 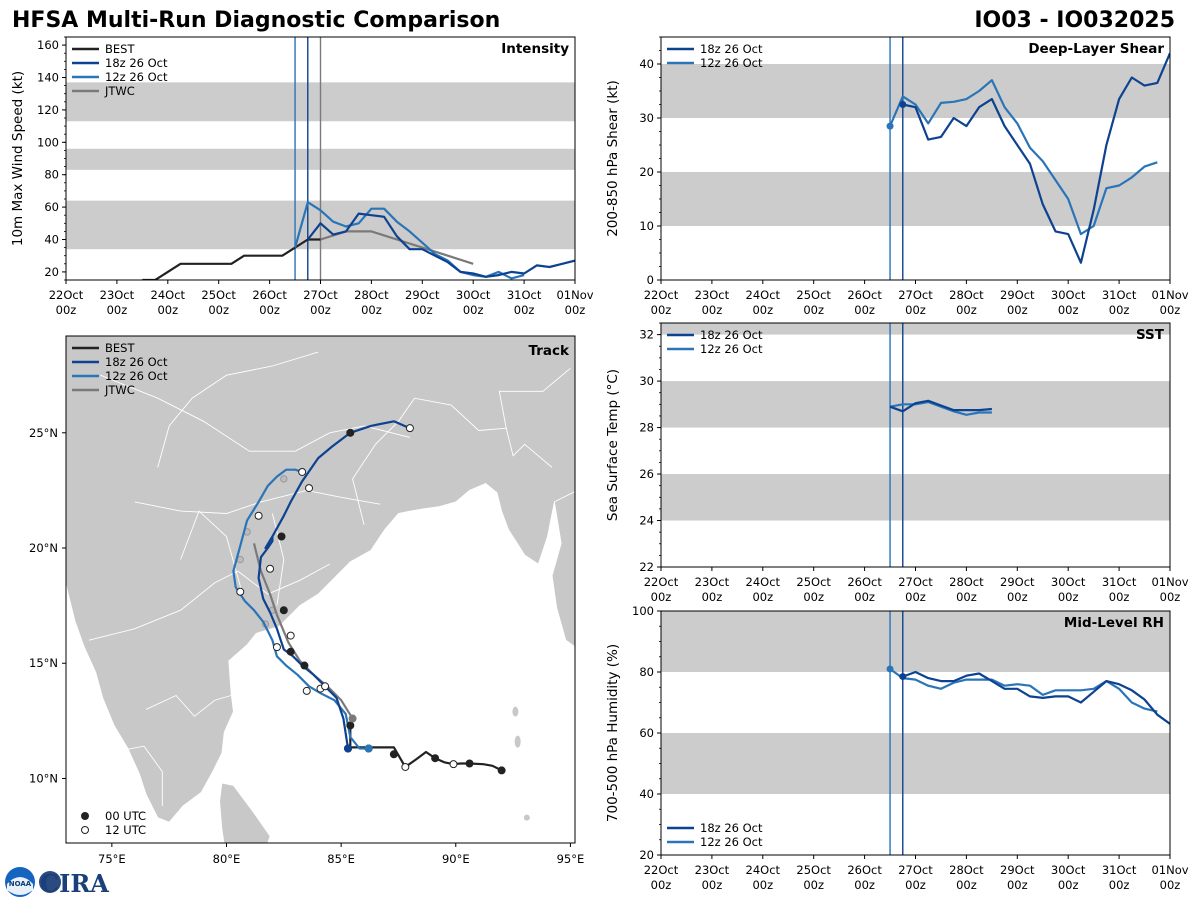 I want to click on shear-legend-label: 12z 26 Oct, so click(x=731, y=63).